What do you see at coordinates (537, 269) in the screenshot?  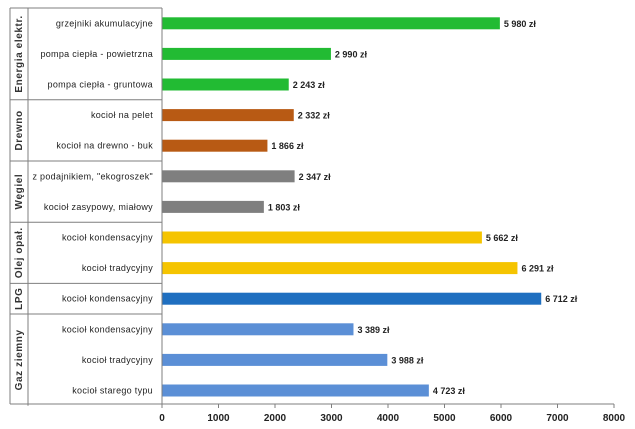 I see `value-label: 6 291 zł` at bounding box center [537, 269].